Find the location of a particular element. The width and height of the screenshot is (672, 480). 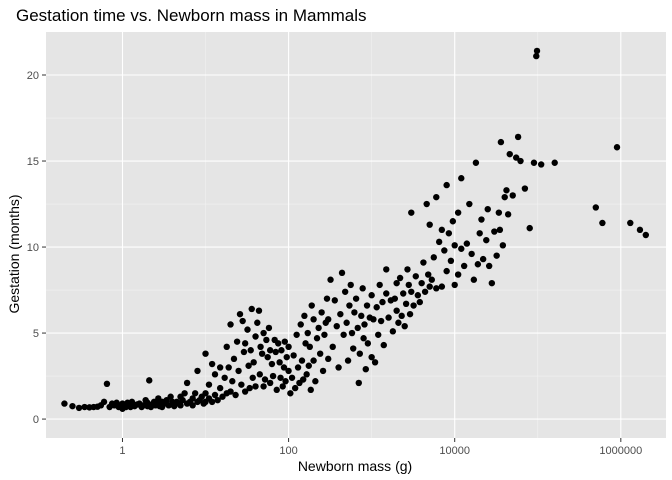

y-tick-label: 15 is located at coordinates (33, 162).